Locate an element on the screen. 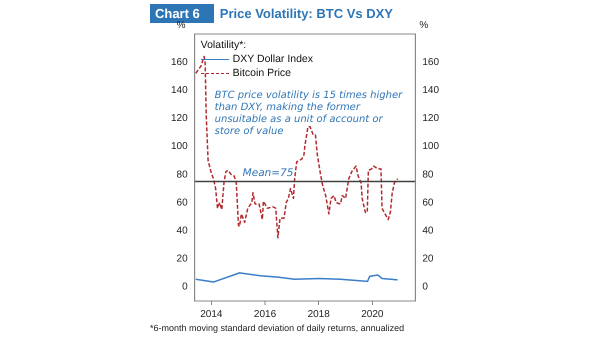 This screenshot has width=605, height=341. x-tick-label: 2018 is located at coordinates (319, 314).